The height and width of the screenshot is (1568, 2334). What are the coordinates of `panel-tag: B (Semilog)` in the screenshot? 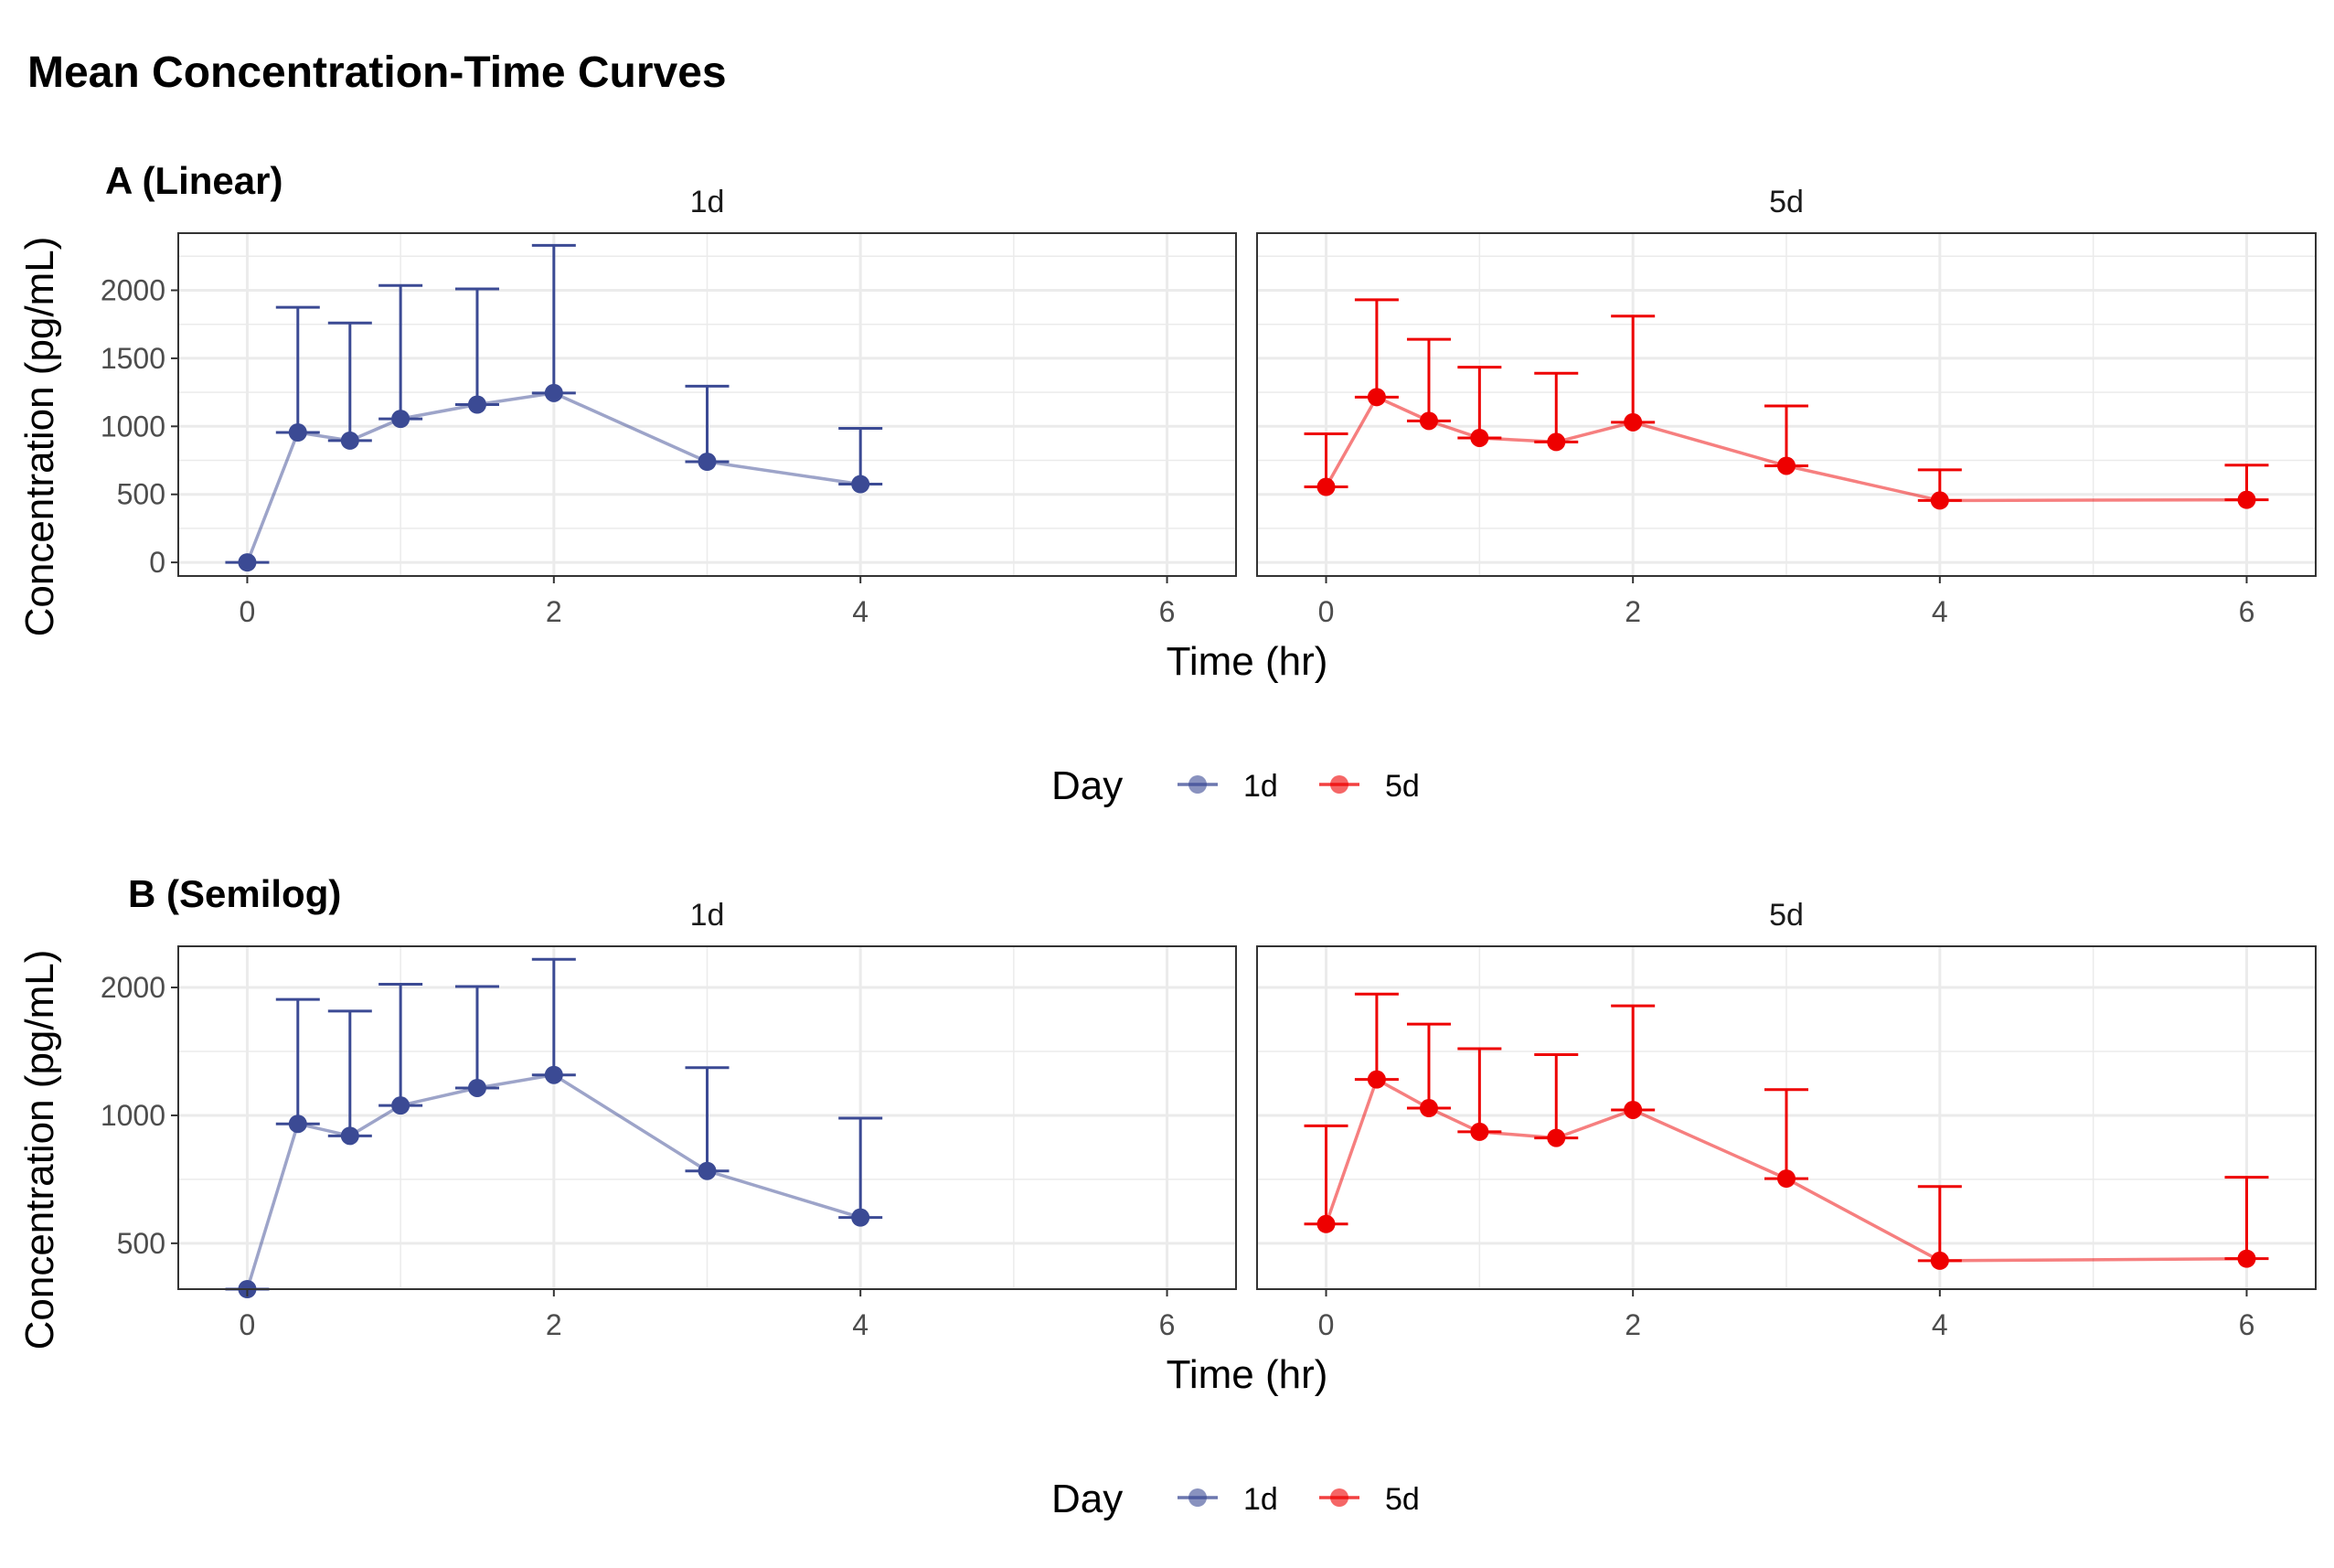 It's located at (234, 893).